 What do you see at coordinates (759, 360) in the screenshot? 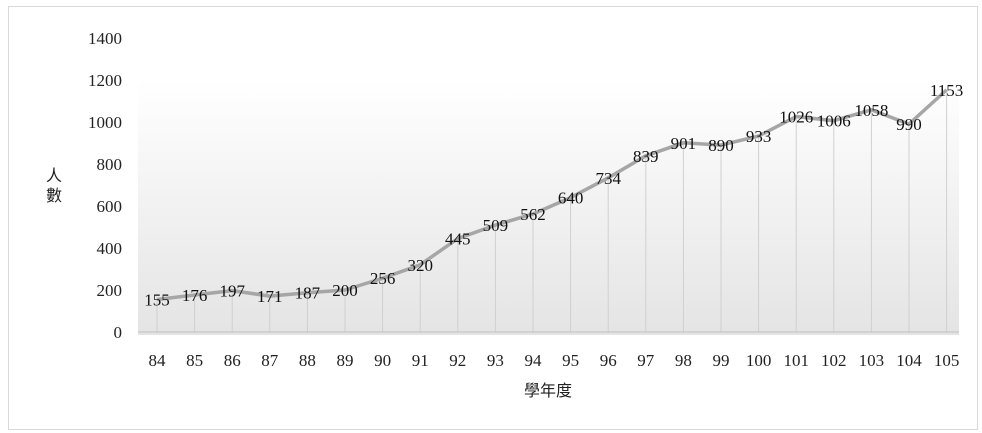
I see `x-tick-label: 100` at bounding box center [759, 360].